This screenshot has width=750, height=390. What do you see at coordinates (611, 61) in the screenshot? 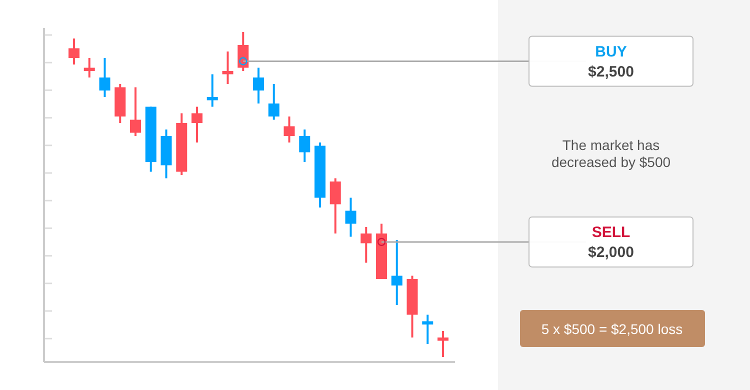
I see `ref-line-label: BUY $2,500` at bounding box center [611, 61].